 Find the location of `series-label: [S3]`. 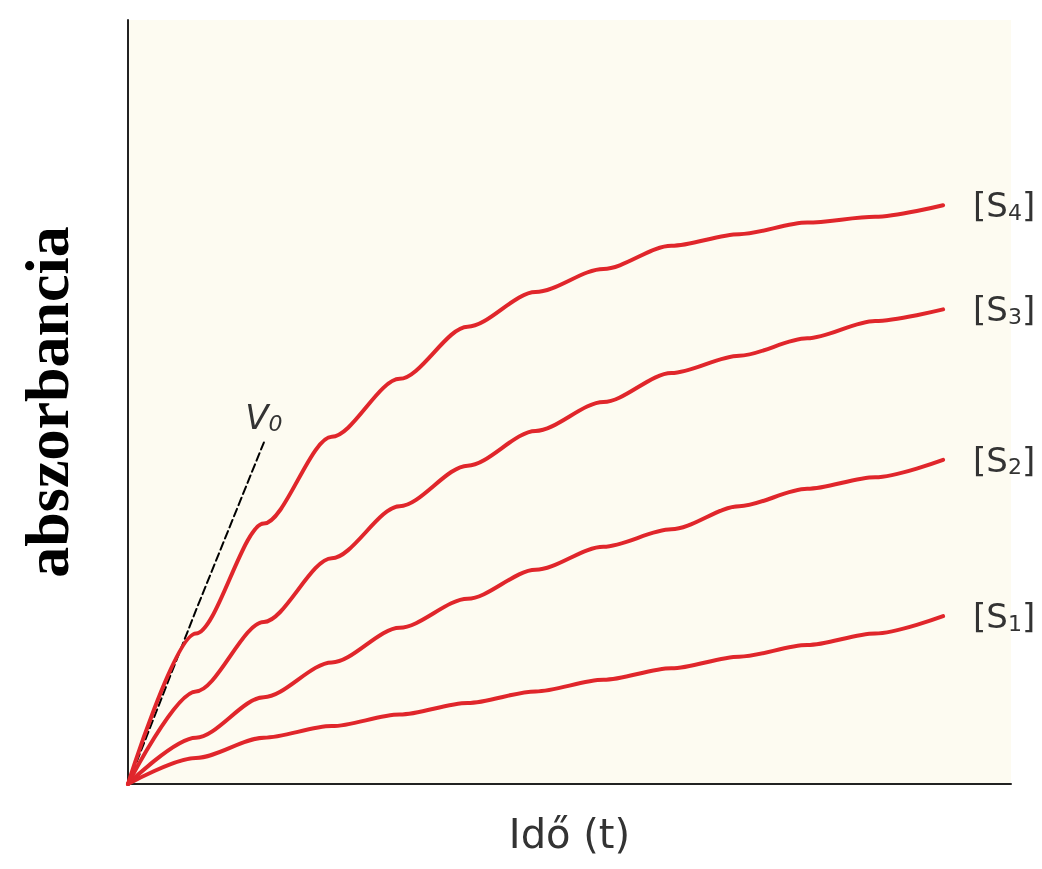

series-label: [S3] is located at coordinates (1004, 309).